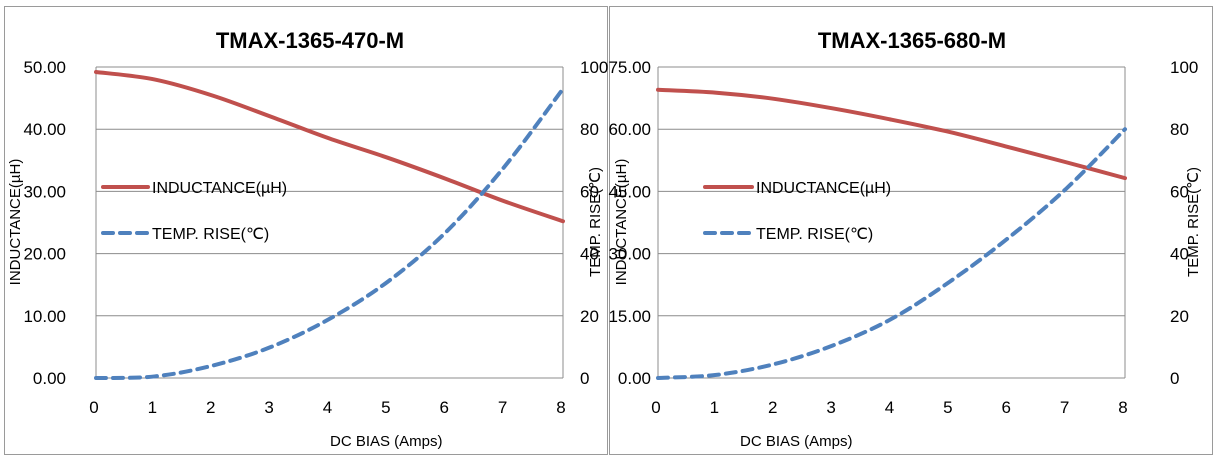 Image resolution: width=1213 pixels, height=456 pixels. I want to click on y-tick-label: 45.00, so click(629, 191).